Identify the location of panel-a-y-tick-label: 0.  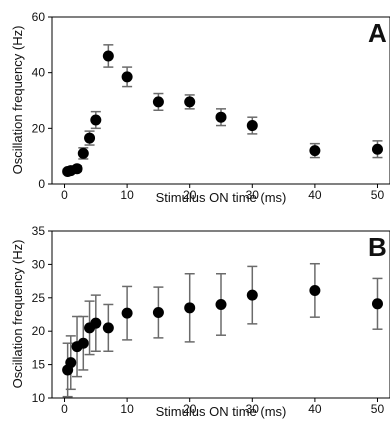
(41, 184).